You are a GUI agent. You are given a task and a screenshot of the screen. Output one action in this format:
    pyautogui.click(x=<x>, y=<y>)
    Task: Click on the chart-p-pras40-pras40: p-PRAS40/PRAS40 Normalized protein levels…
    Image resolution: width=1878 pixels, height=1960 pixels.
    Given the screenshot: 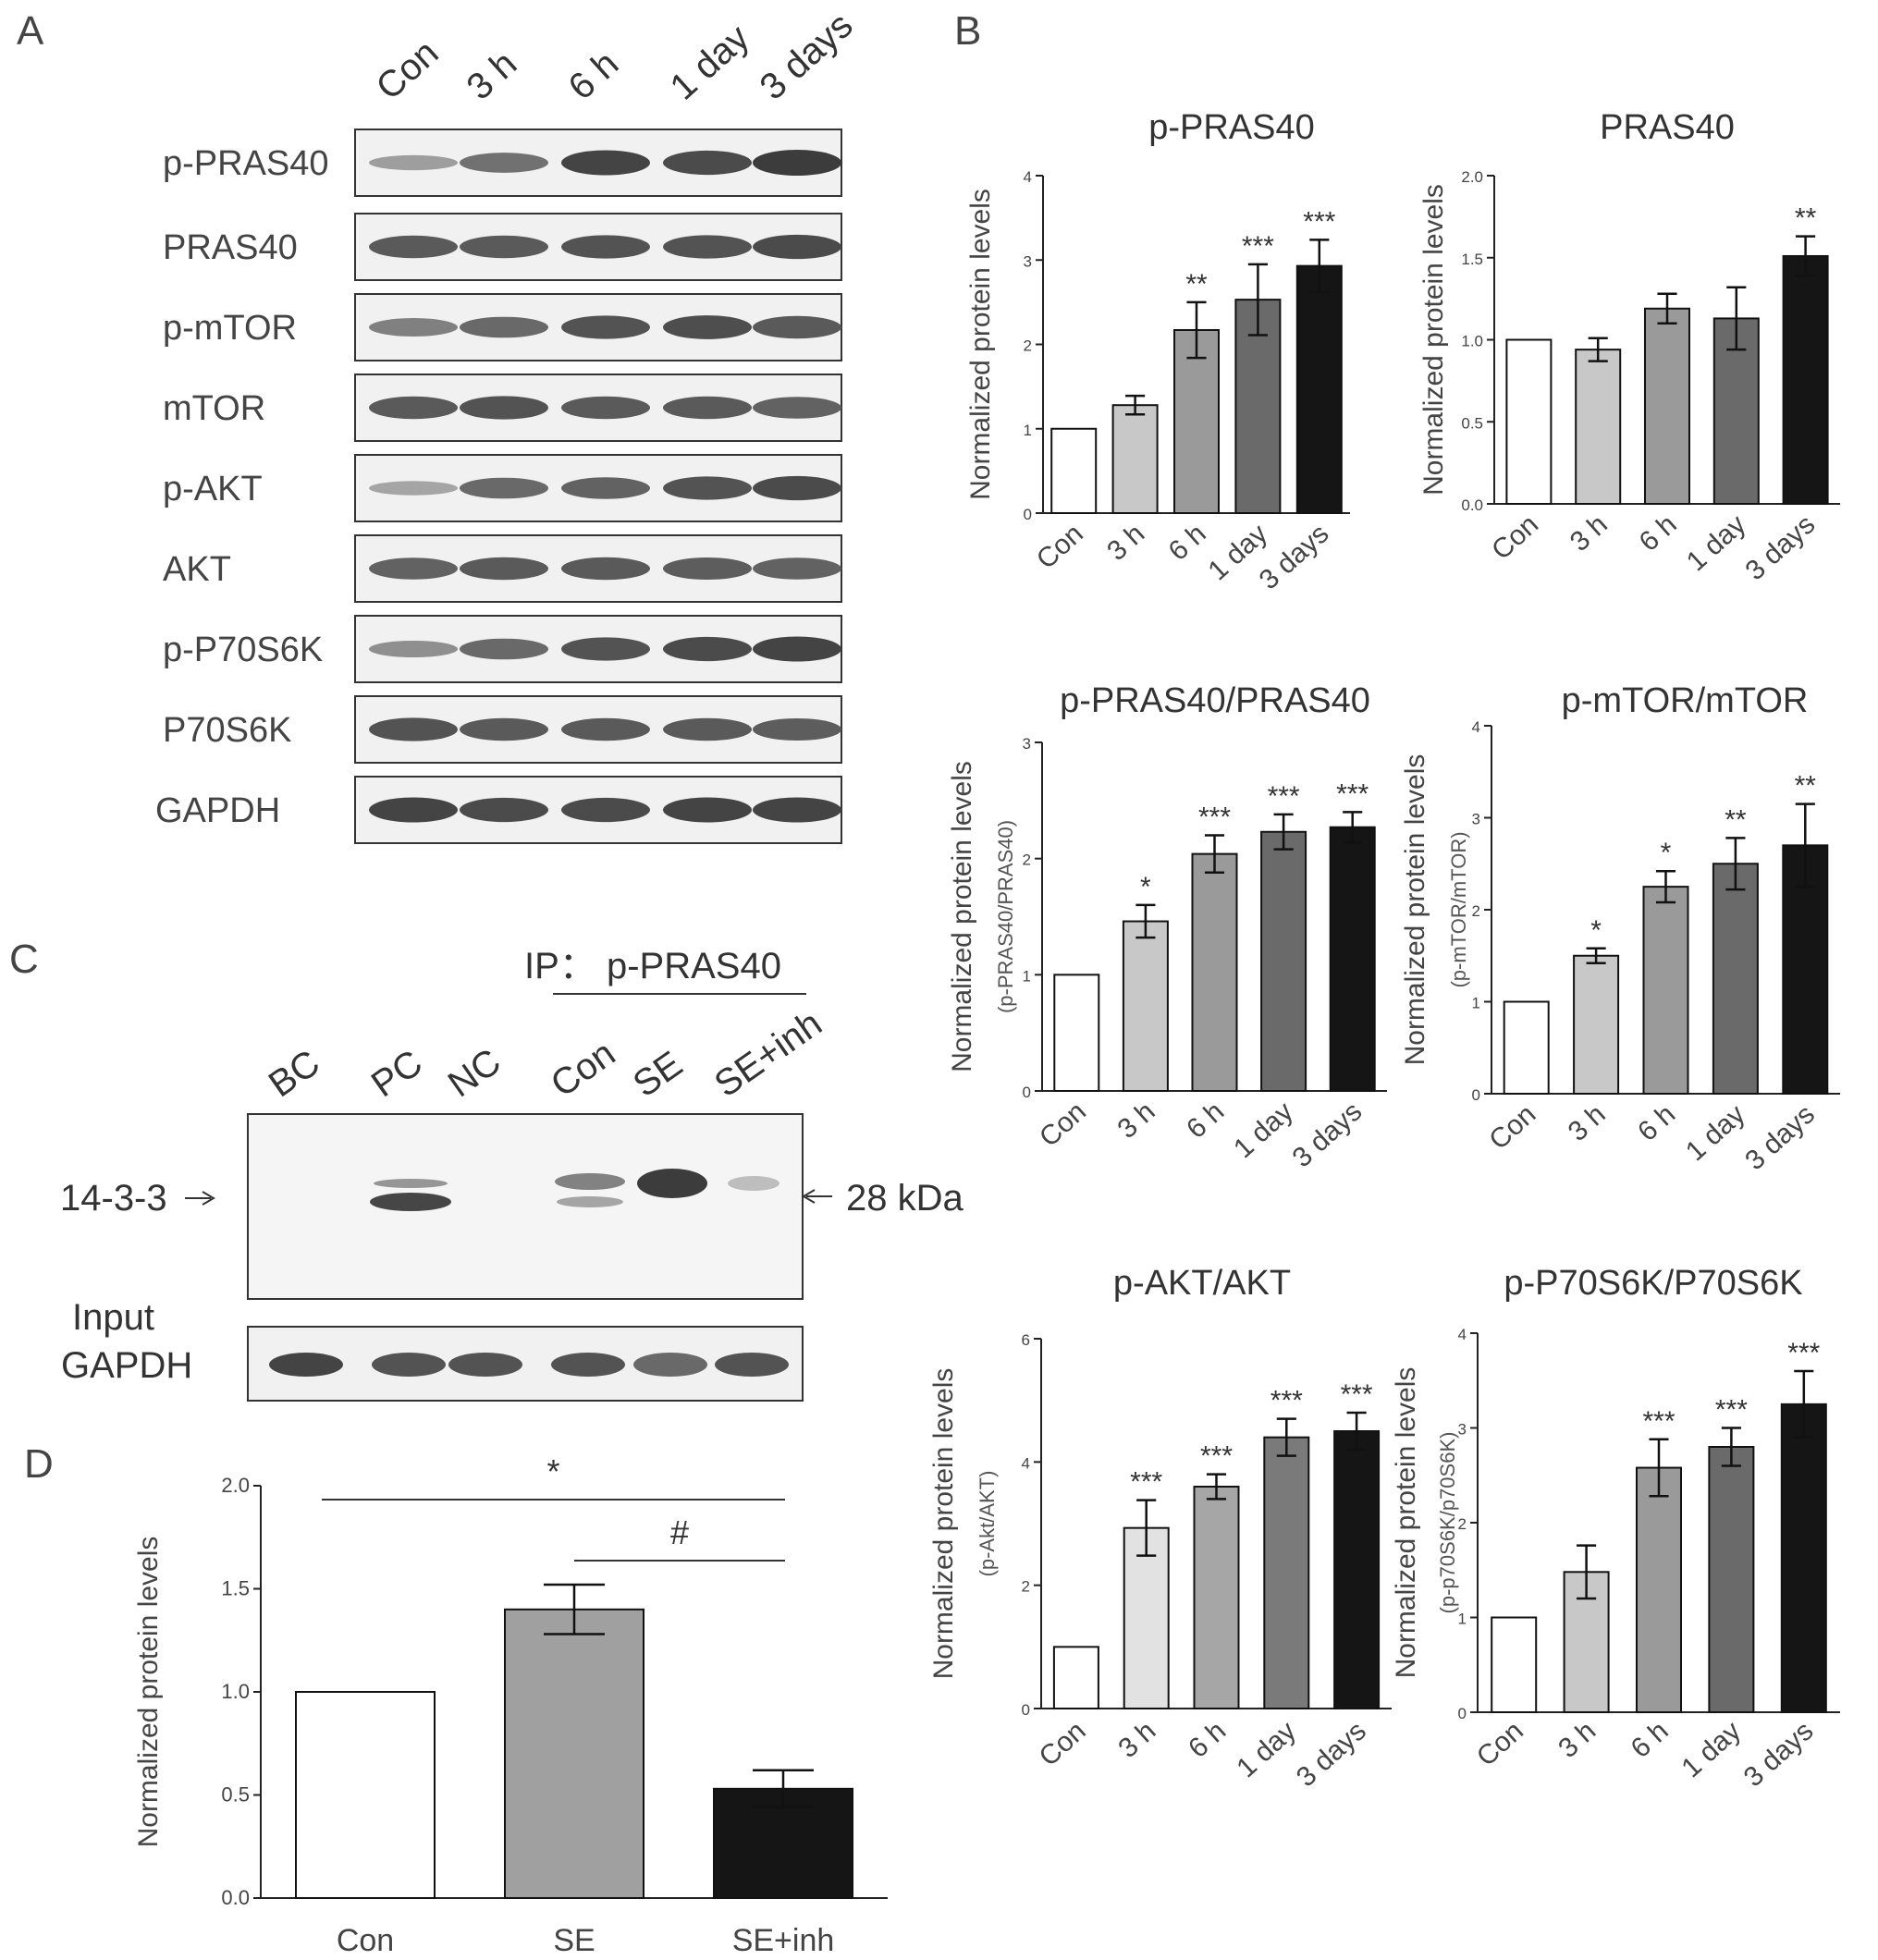 What is the action you would take?
    pyautogui.click(x=1167, y=927)
    